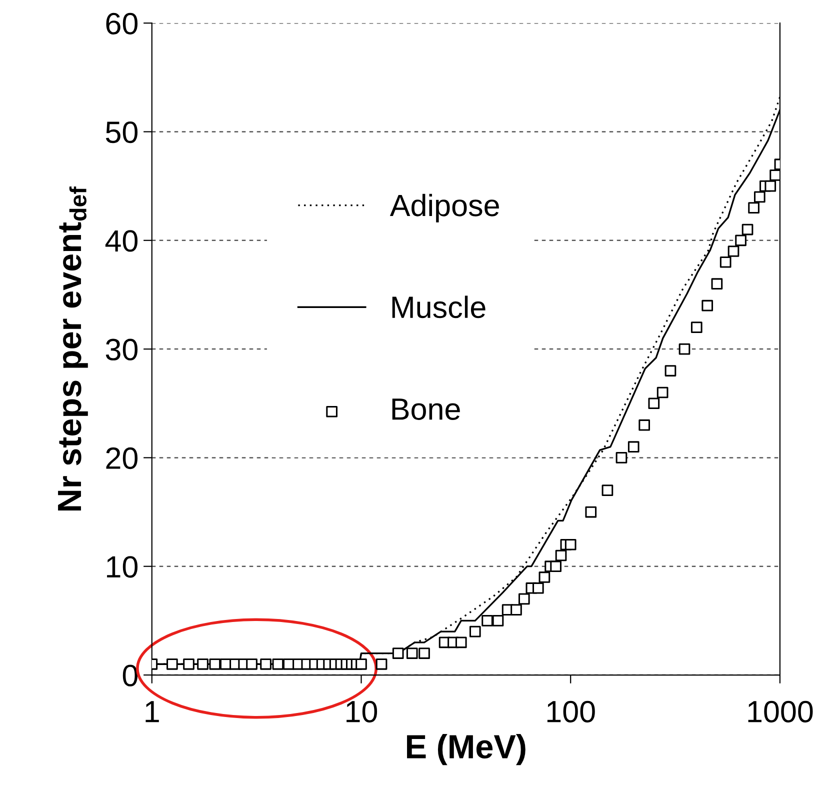 This screenshot has height=796, width=821. I want to click on y-tick-label: 10, so click(122, 567).